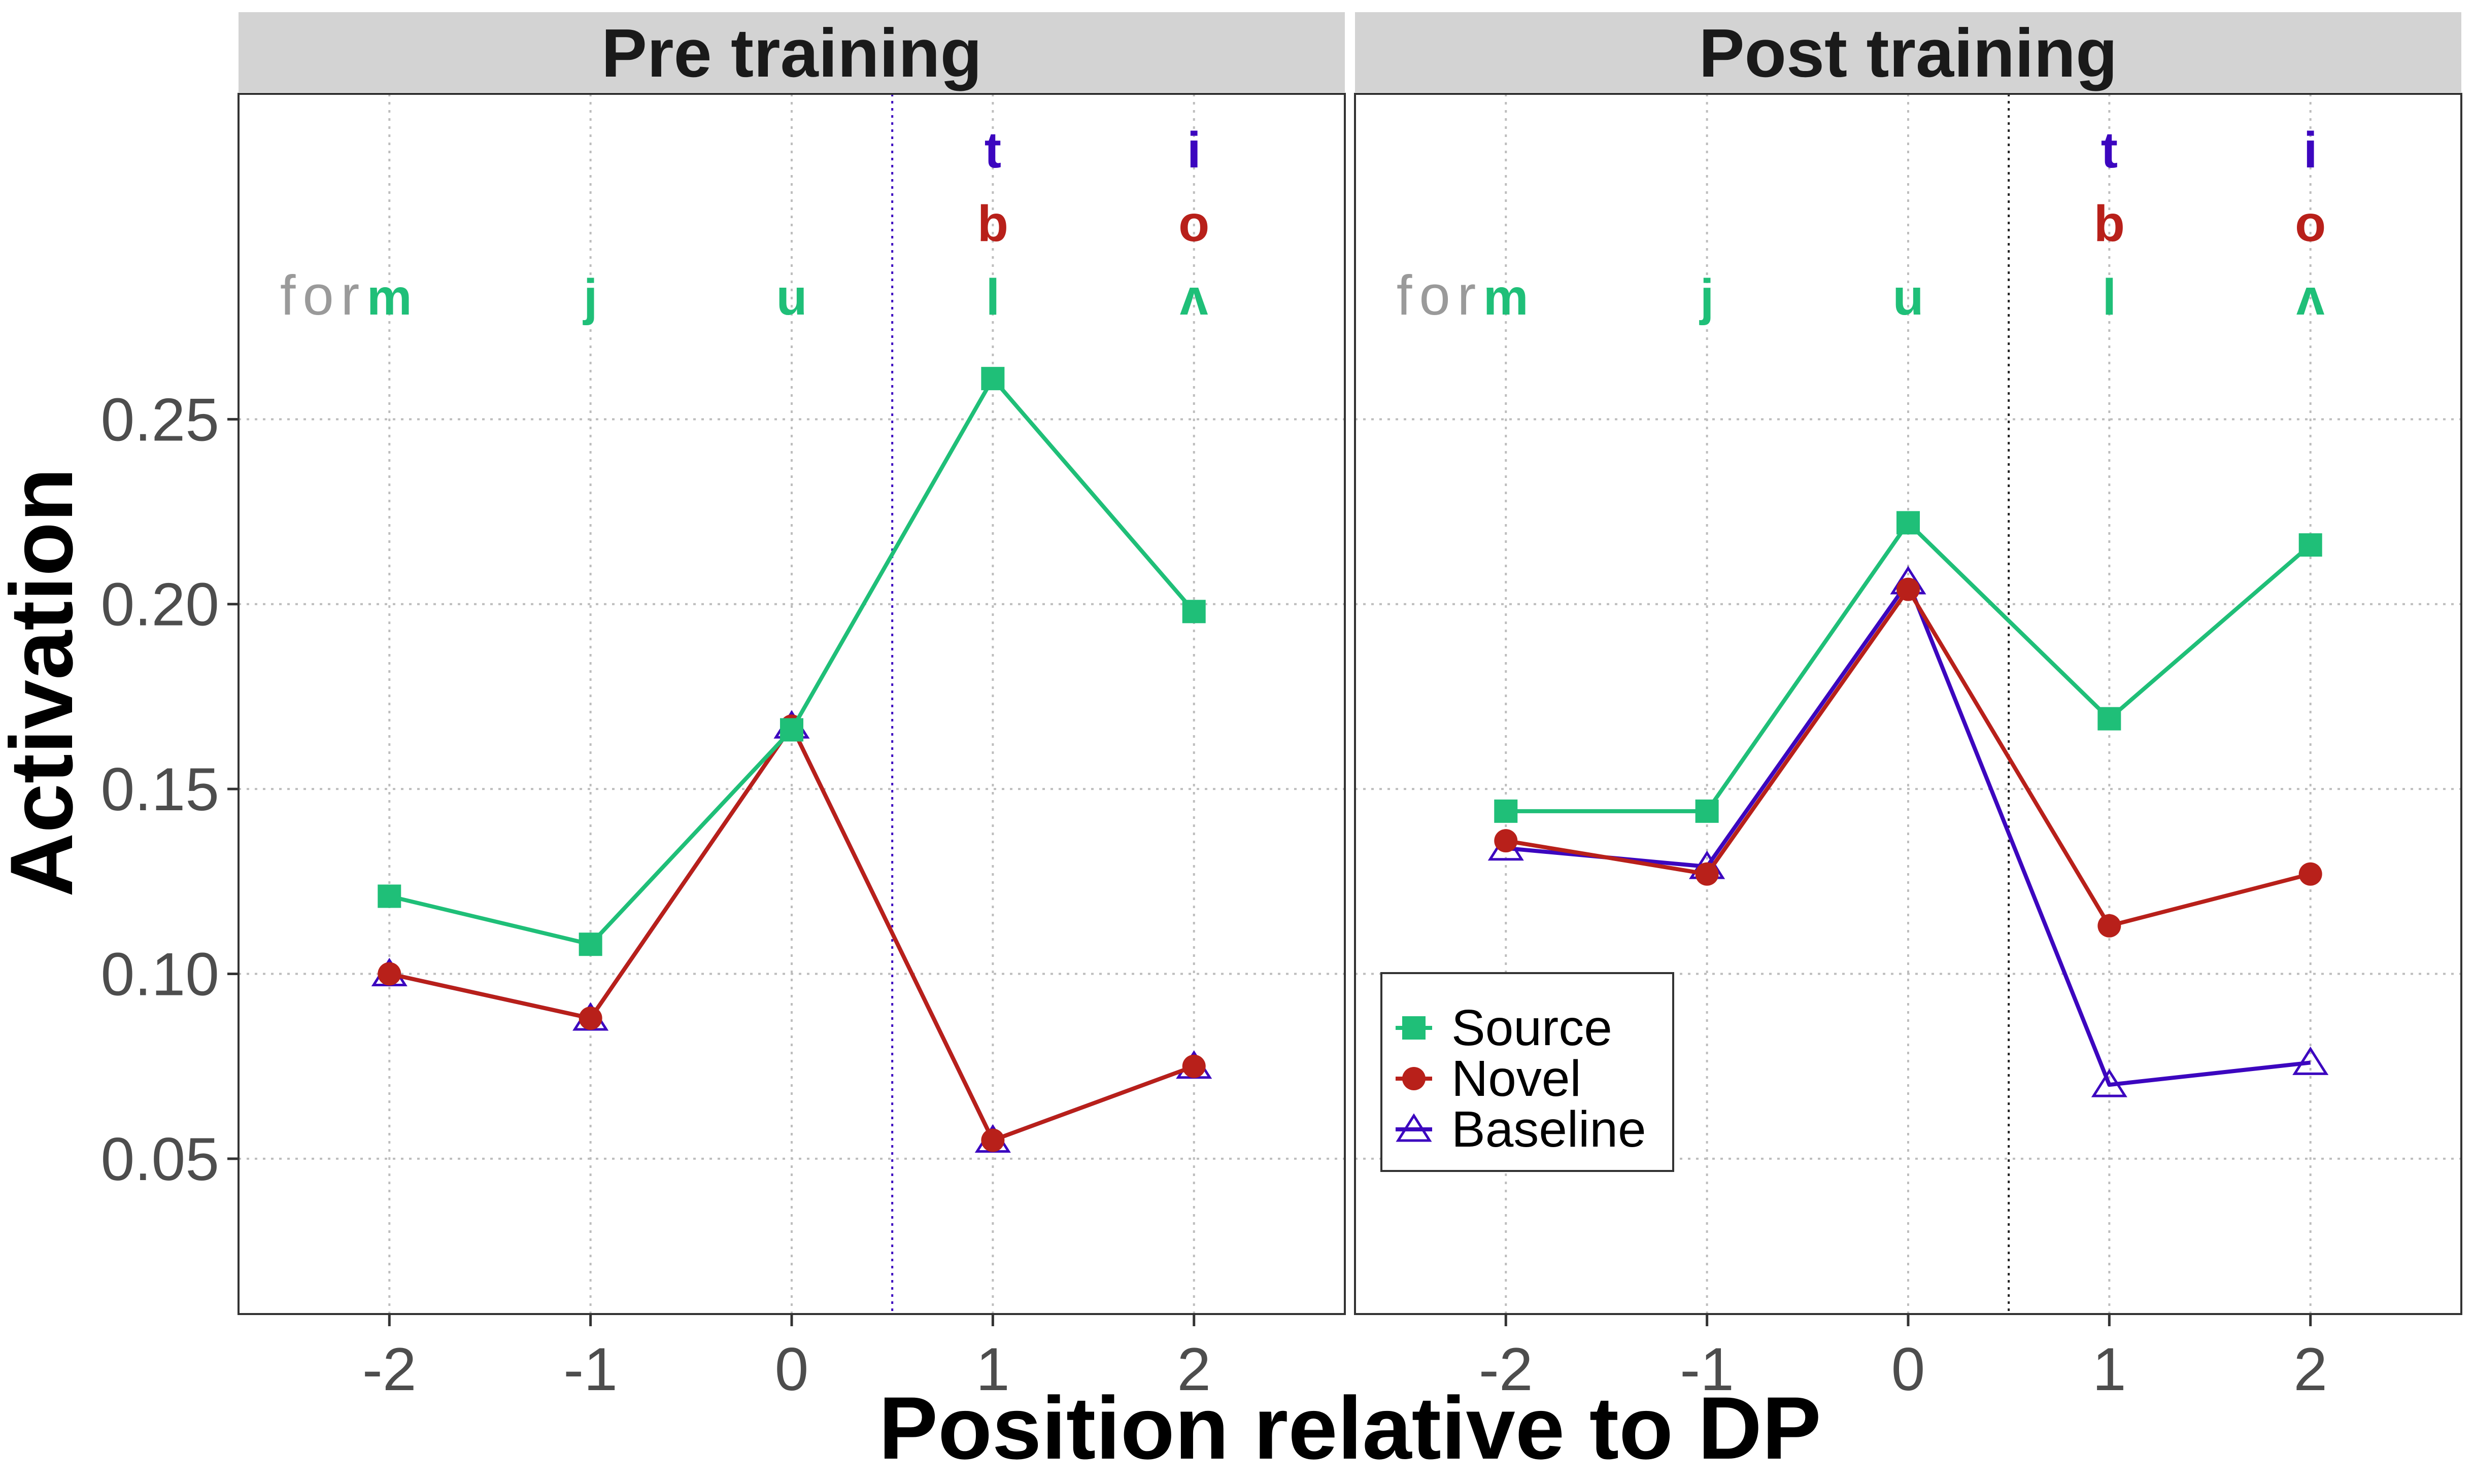 The image size is (2474, 1484). What do you see at coordinates (159, 420) in the screenshot?
I see `y-tick-label: 0.25` at bounding box center [159, 420].